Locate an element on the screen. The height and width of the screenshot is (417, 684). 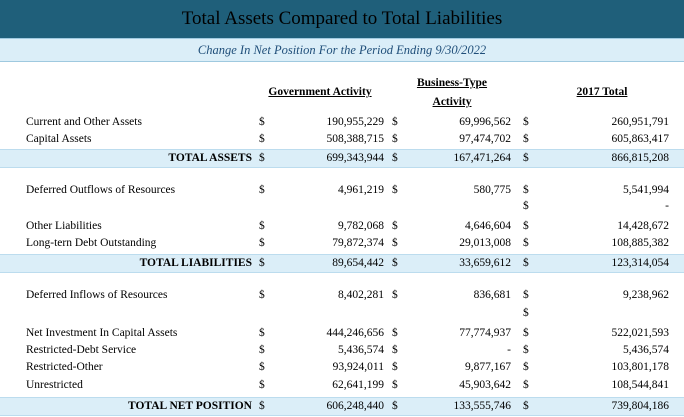
header-business-type: Business-Type is located at coordinates (452, 83).